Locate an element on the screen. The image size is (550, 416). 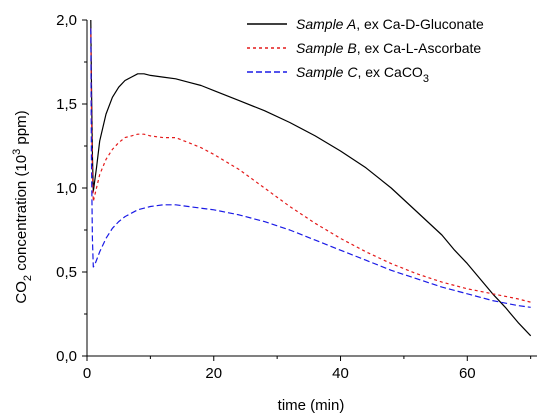
legend-label-sample: Sample B is located at coordinates (326, 48).